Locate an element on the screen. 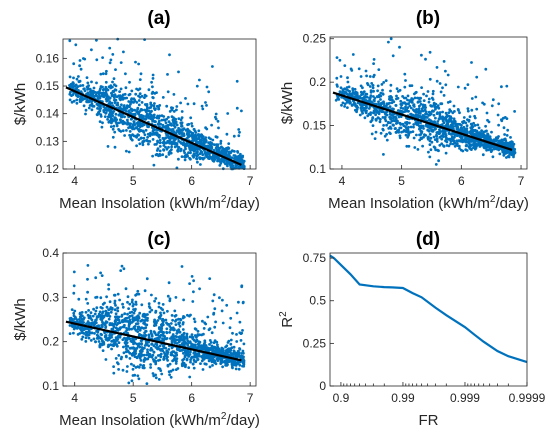  x-tick-label: 7 is located at coordinates (250, 398).